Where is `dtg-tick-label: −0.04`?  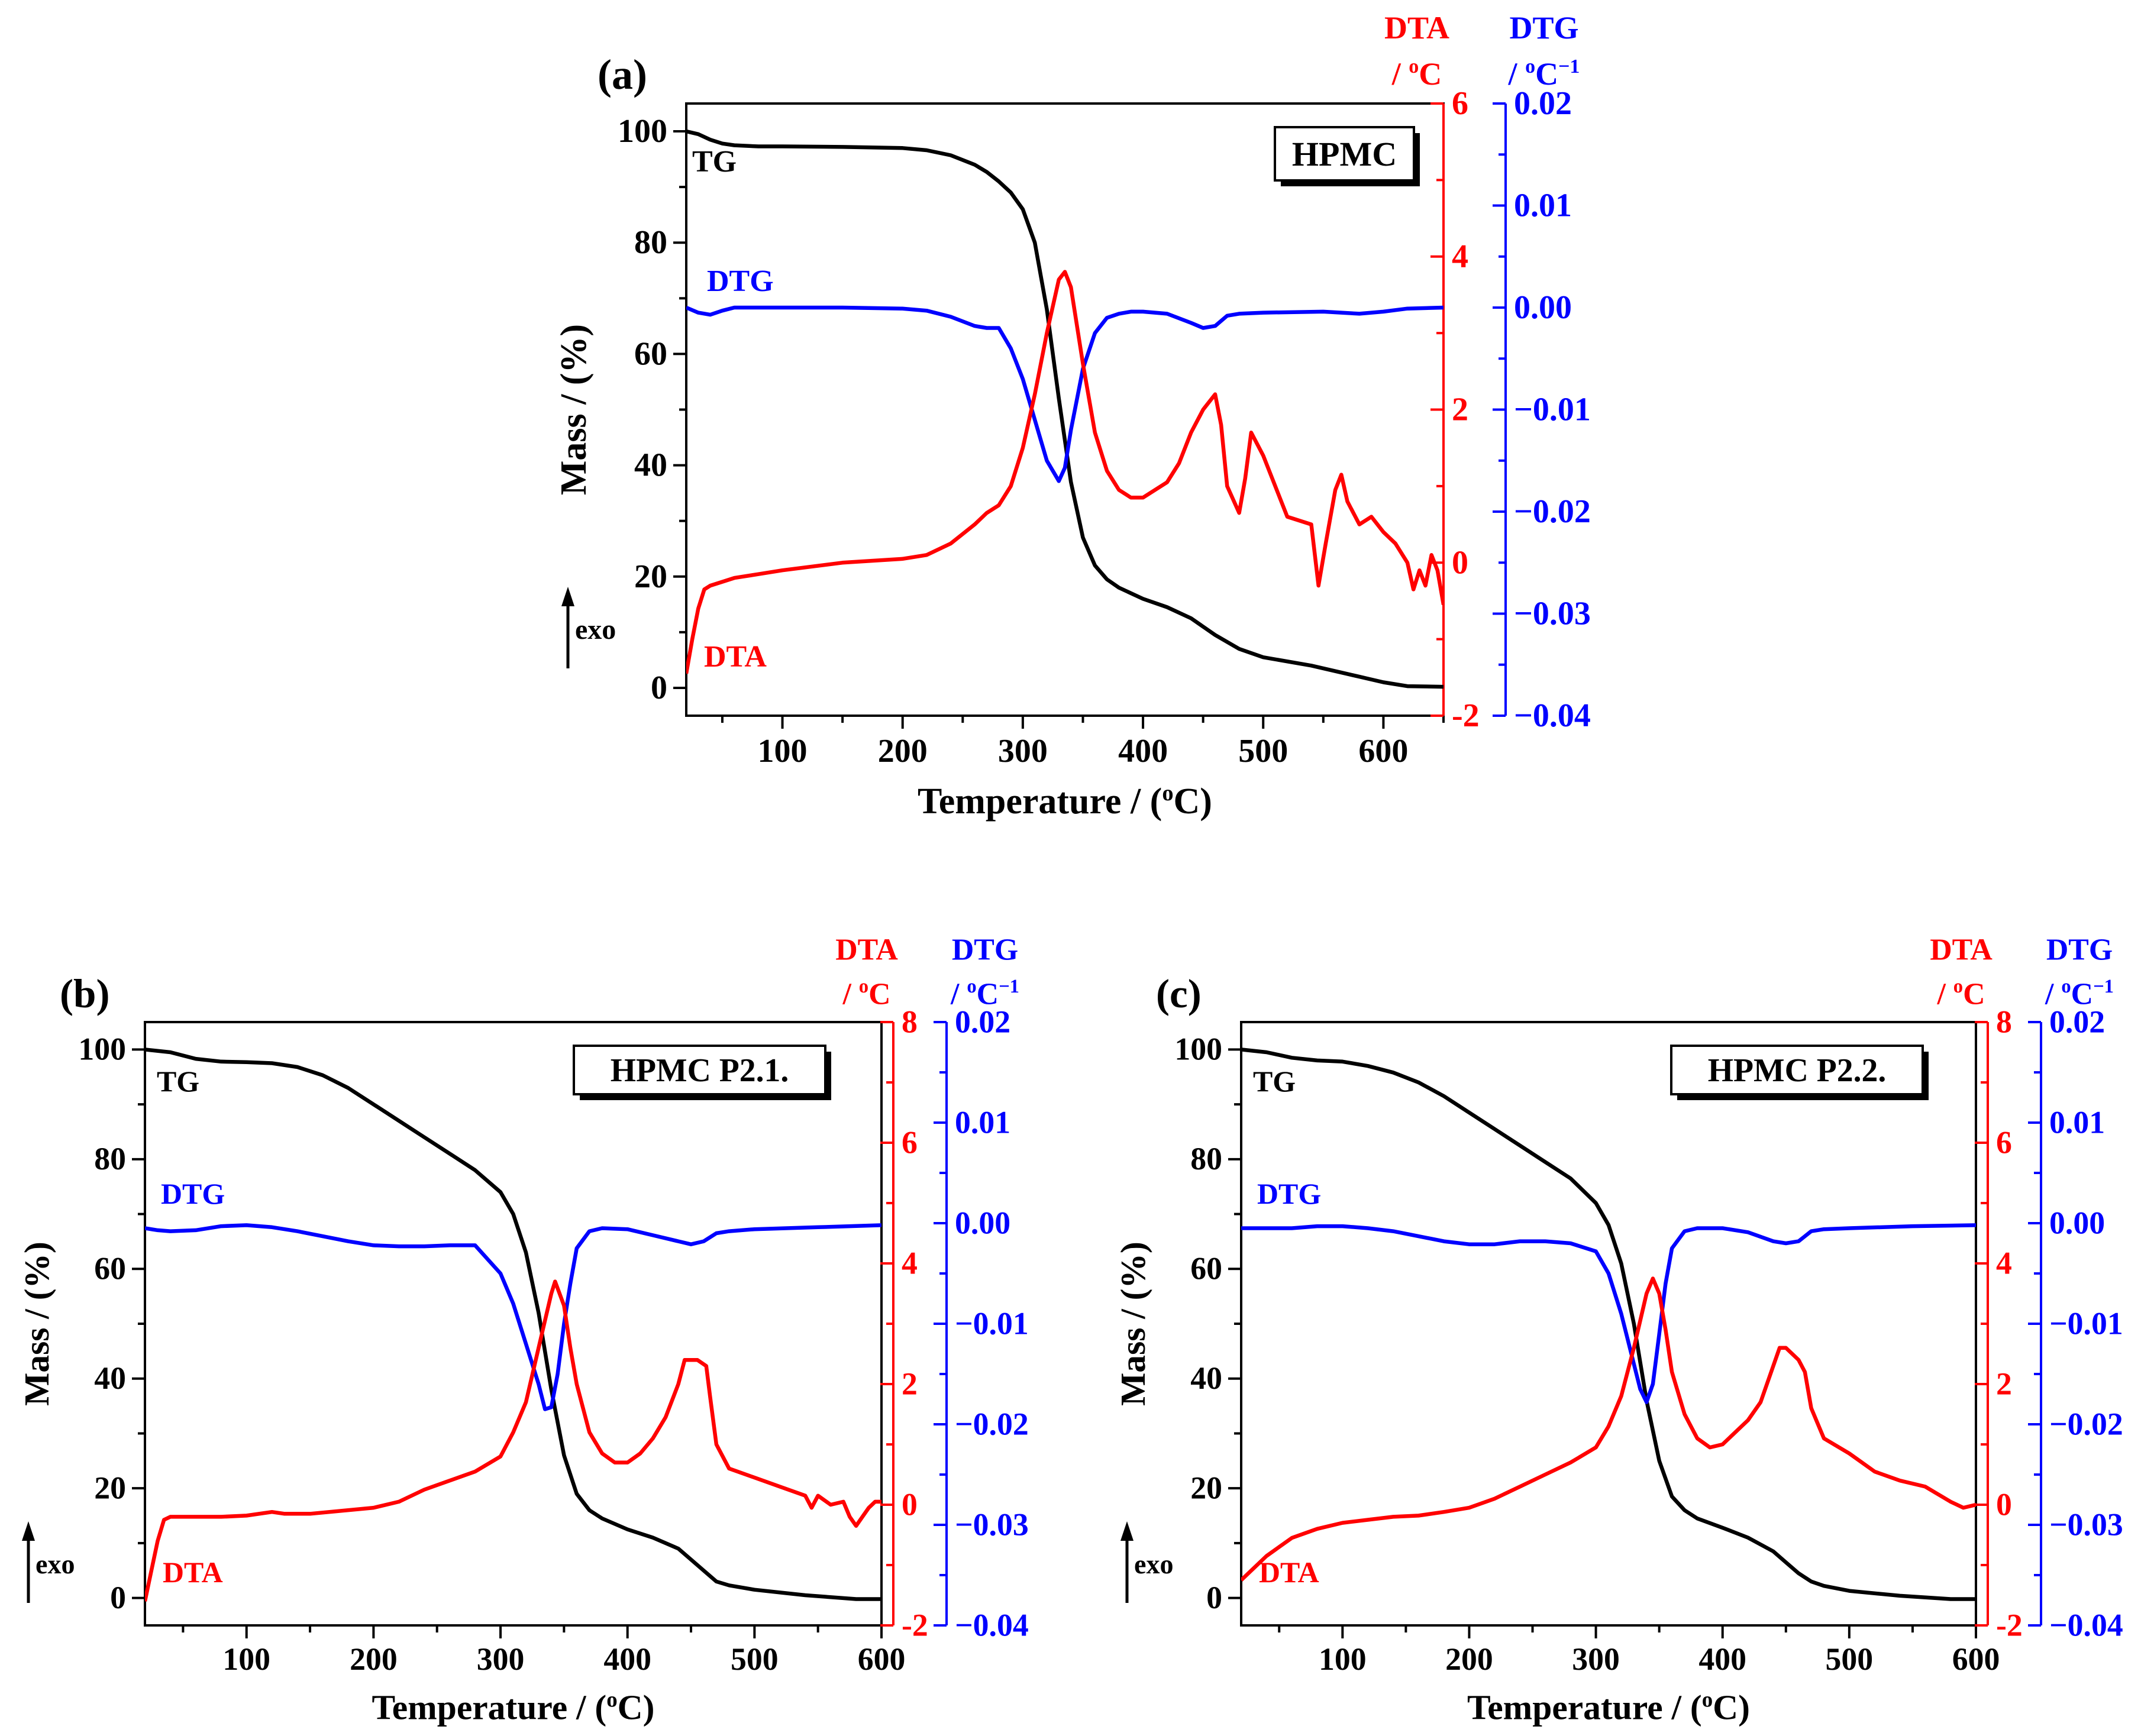 dtg-tick-label: −0.04 is located at coordinates (1552, 715).